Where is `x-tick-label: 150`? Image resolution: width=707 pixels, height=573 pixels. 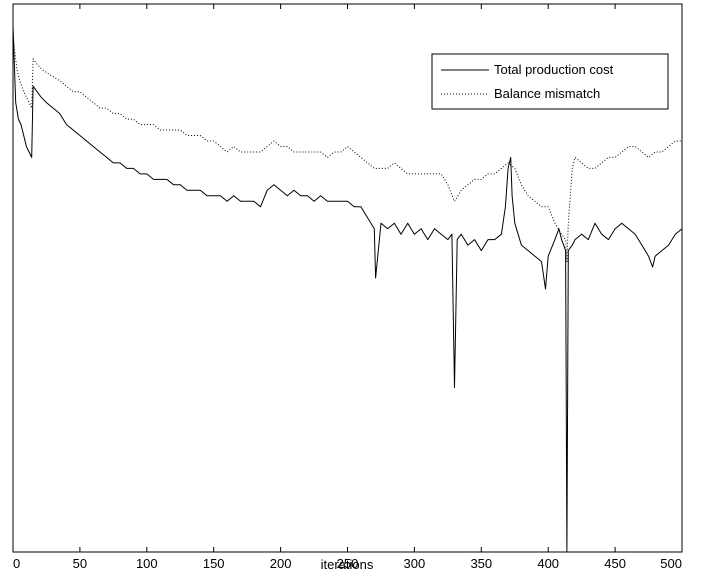 x-tick-label: 150 is located at coordinates (214, 563).